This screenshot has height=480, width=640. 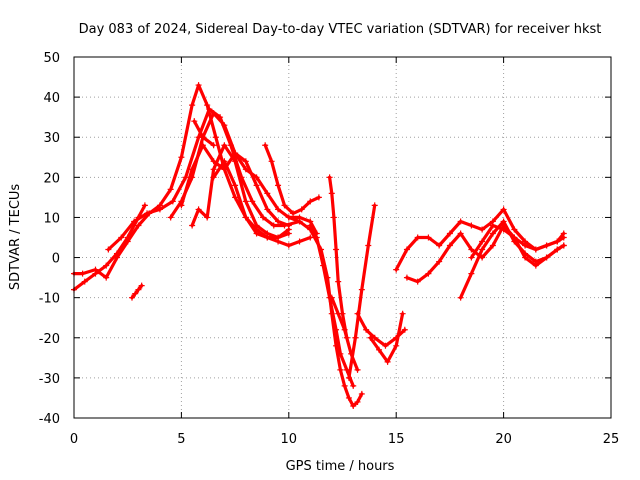 What do you see at coordinates (74, 439) in the screenshot?
I see `x-tick-label: 0` at bounding box center [74, 439].